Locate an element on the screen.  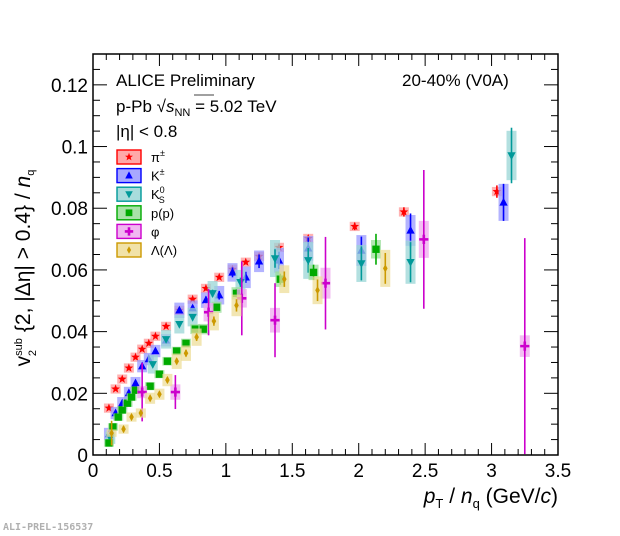
x-title-sub-t: T is located at coordinates (439, 503).